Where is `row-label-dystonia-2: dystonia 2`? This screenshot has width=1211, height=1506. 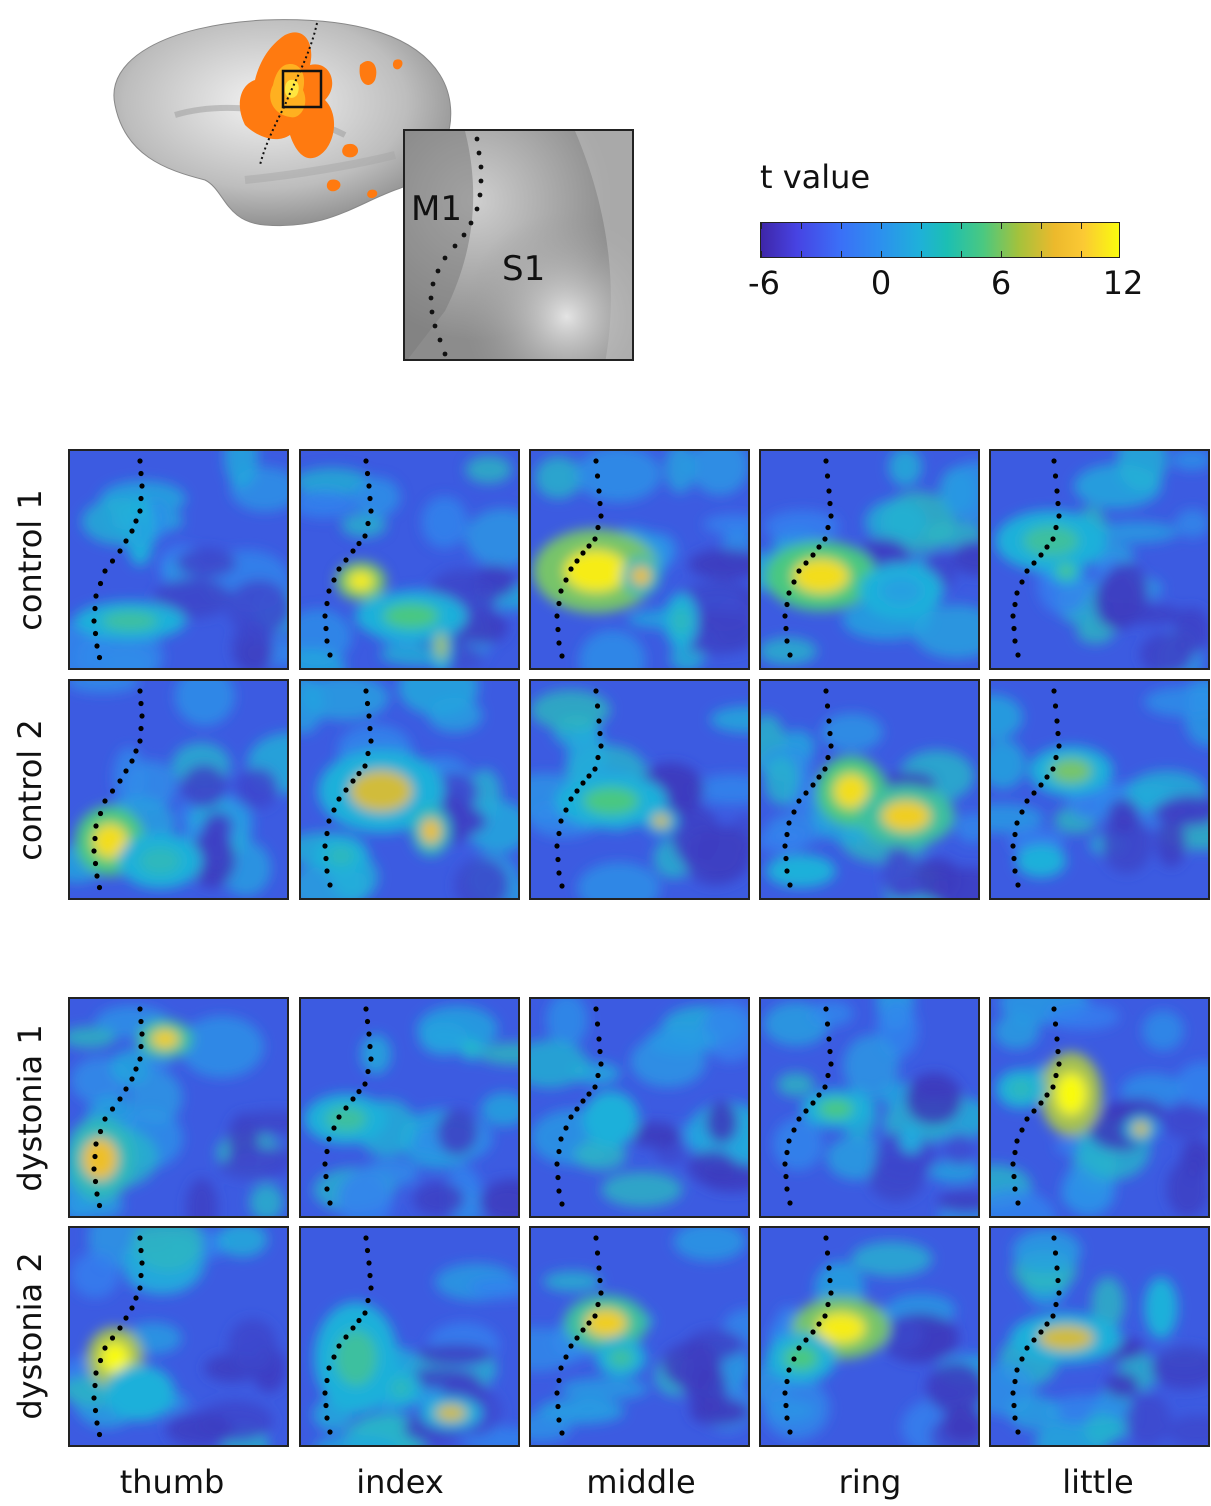
row-label-dystonia-2: dystonia 2 is located at coordinates (30, 1336).